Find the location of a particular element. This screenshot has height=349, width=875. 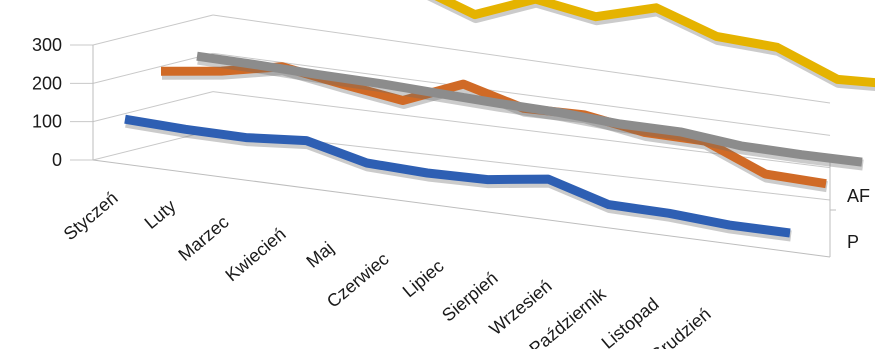

y-tick-label: 200 is located at coordinates (47, 83).